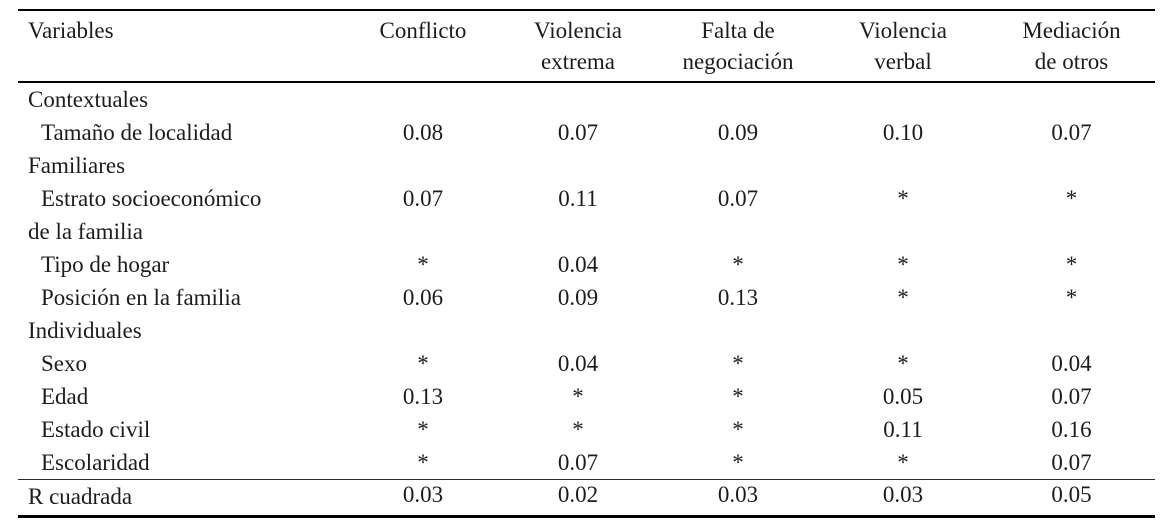 This screenshot has height=526, width=1170. I want to click on row-label-cell: Posición en la familia, so click(183, 297).